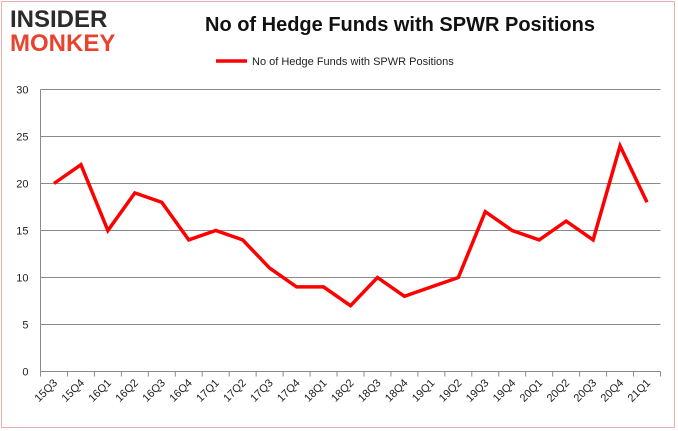 The image size is (678, 431). I want to click on x-tick-label: 19Q3, so click(478, 391).